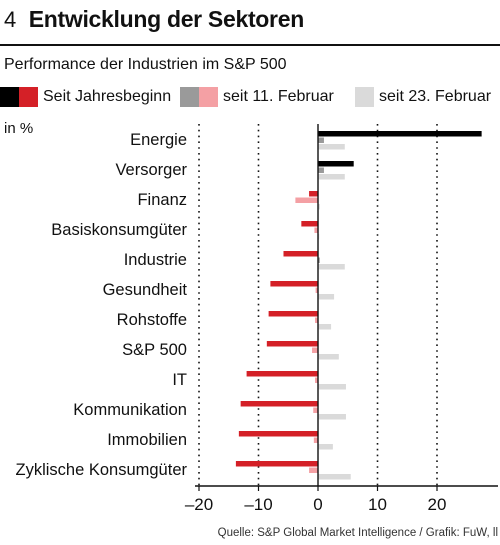  I want to click on category-label: Finanz, so click(162, 200).